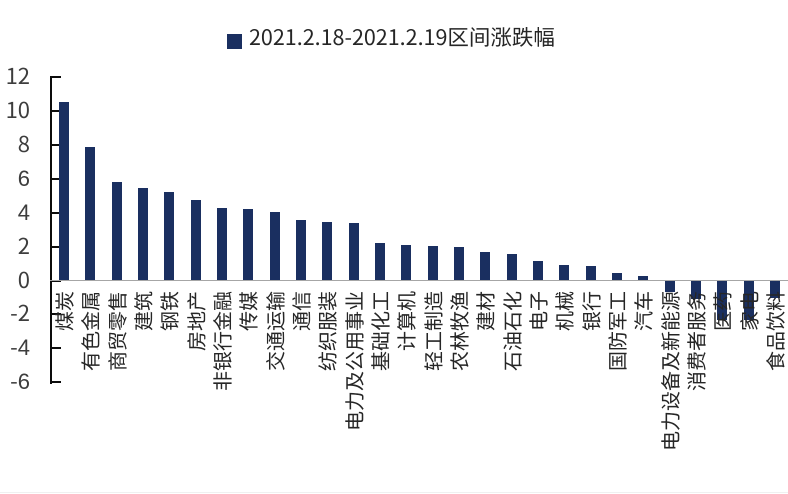  Describe the element at coordinates (485, 311) in the screenshot. I see `x-axis-label: 建材` at that location.